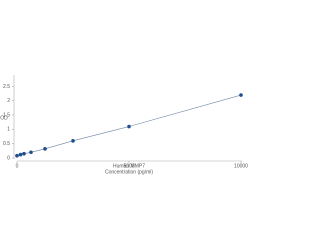  Describe the element at coordinates (8, 130) in the screenshot. I see `y-tick-label: 1` at that location.